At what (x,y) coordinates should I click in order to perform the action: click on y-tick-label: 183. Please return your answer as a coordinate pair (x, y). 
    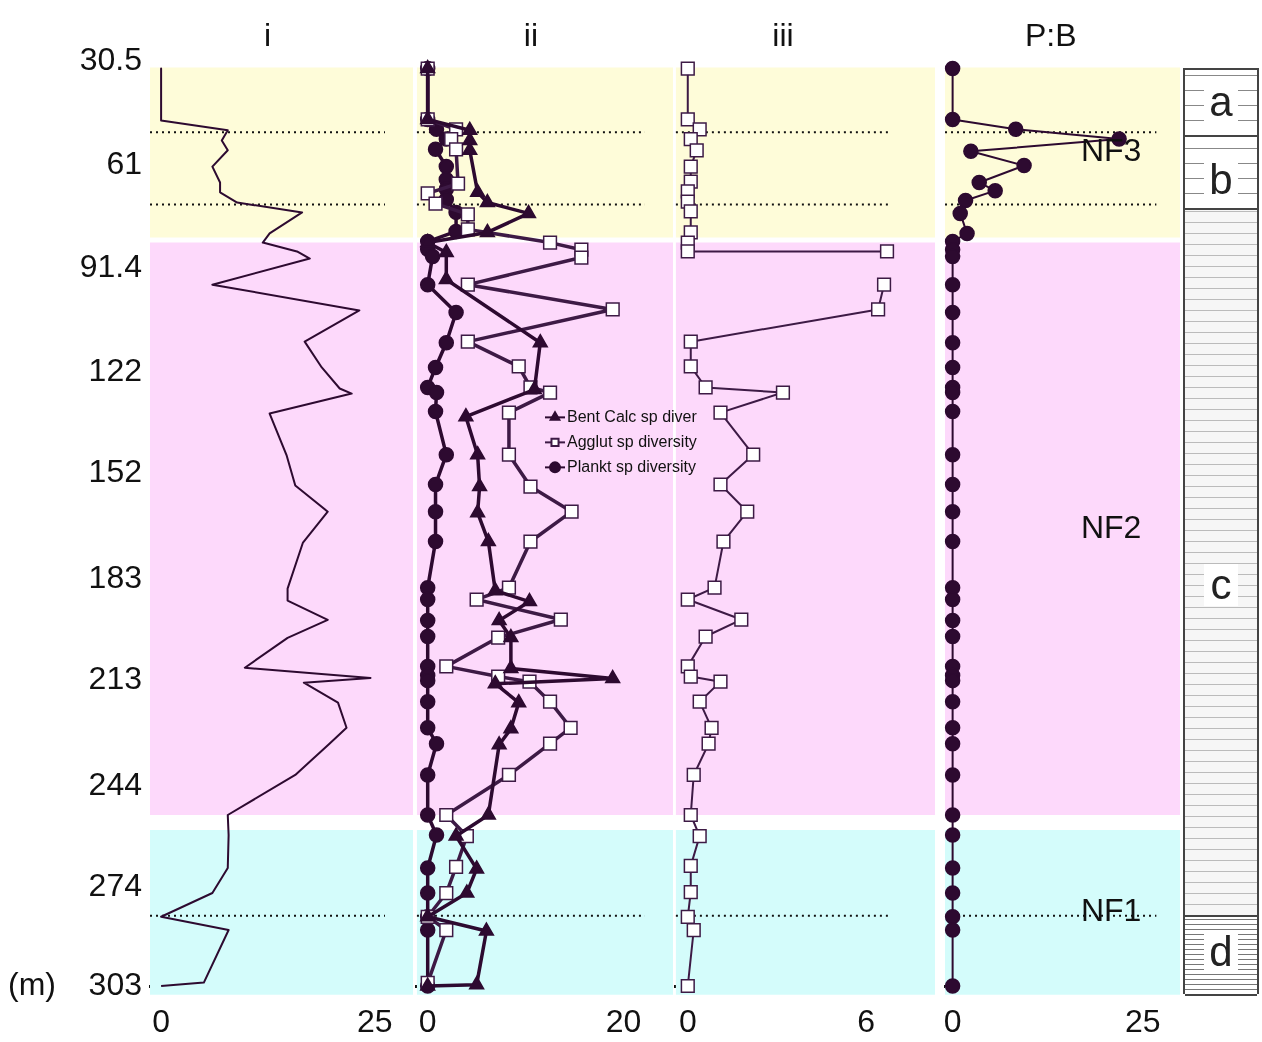
    Looking at the image, I should click on (115, 576).